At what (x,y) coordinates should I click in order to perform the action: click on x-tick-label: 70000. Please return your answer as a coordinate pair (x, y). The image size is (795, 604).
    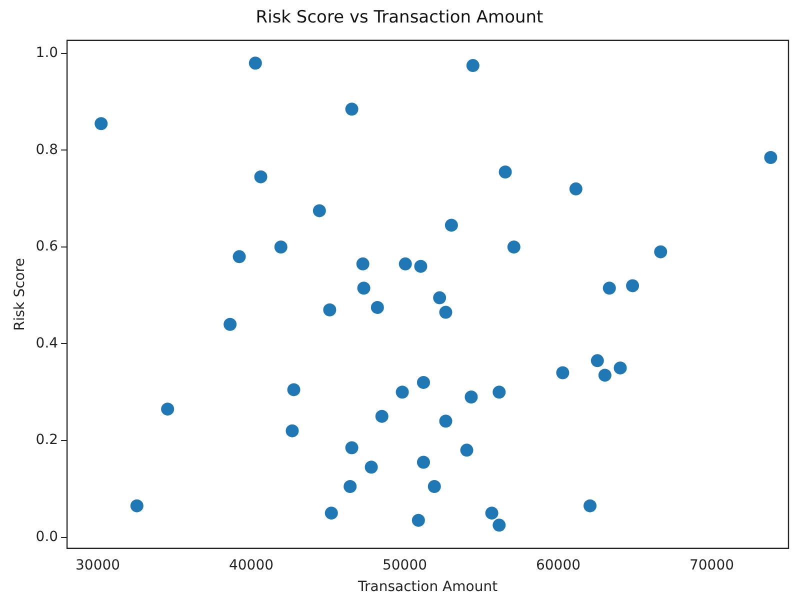
    Looking at the image, I should click on (711, 565).